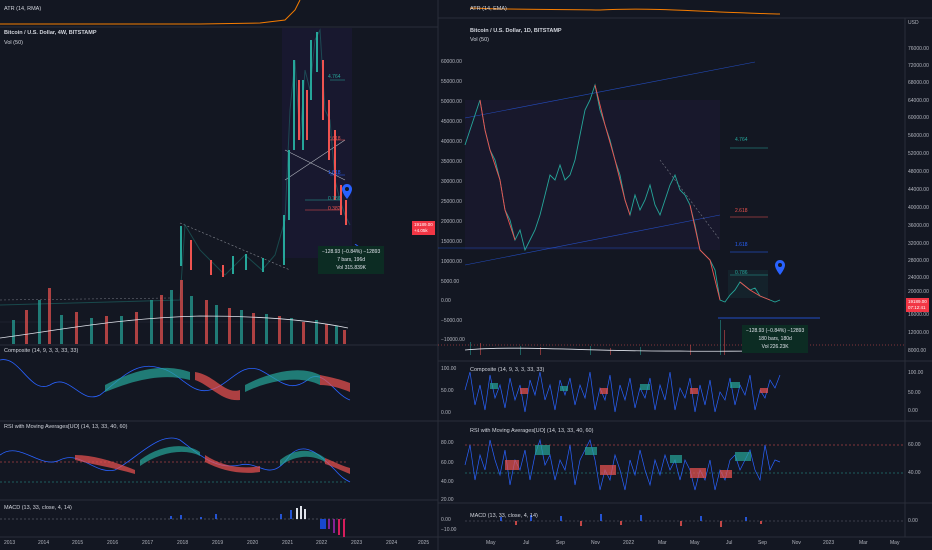 This screenshot has width=932, height=550. What do you see at coordinates (449, 530) in the screenshot?
I see `macd-tick-left: −10.00` at bounding box center [449, 530].